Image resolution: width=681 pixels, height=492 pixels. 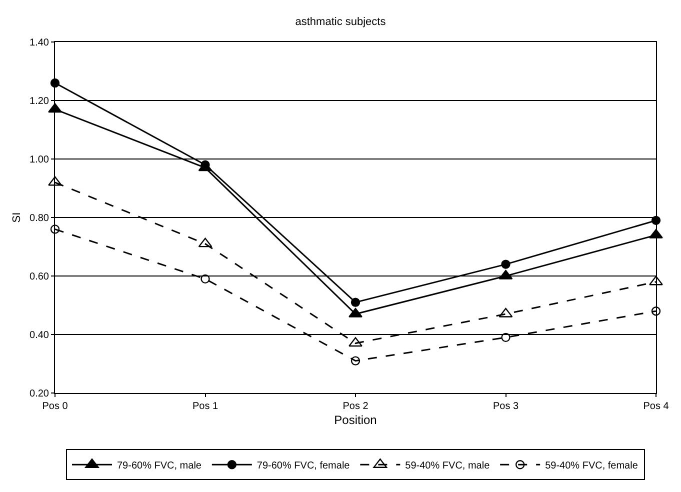 What do you see at coordinates (447, 466) in the screenshot?
I see `legend-label: 59-40% FVC, male` at bounding box center [447, 466].